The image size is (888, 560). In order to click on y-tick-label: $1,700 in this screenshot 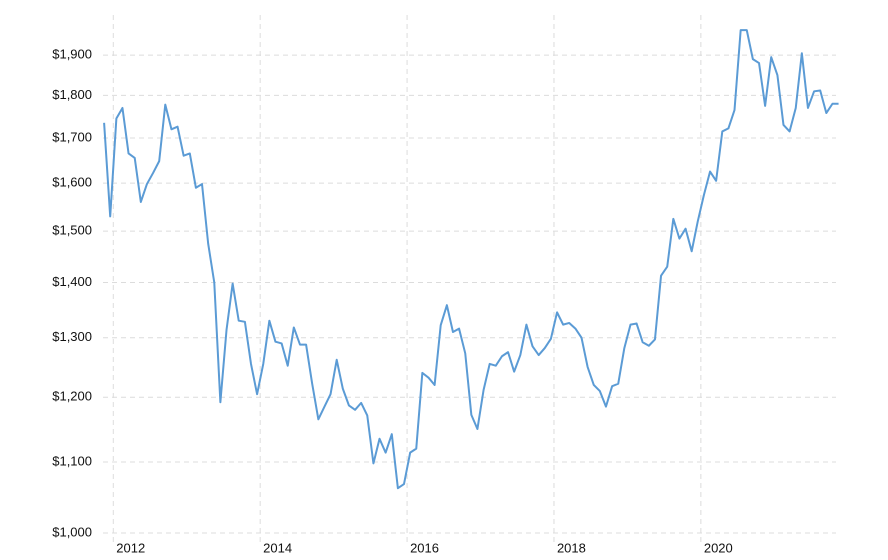, I will do `click(72, 136)`.